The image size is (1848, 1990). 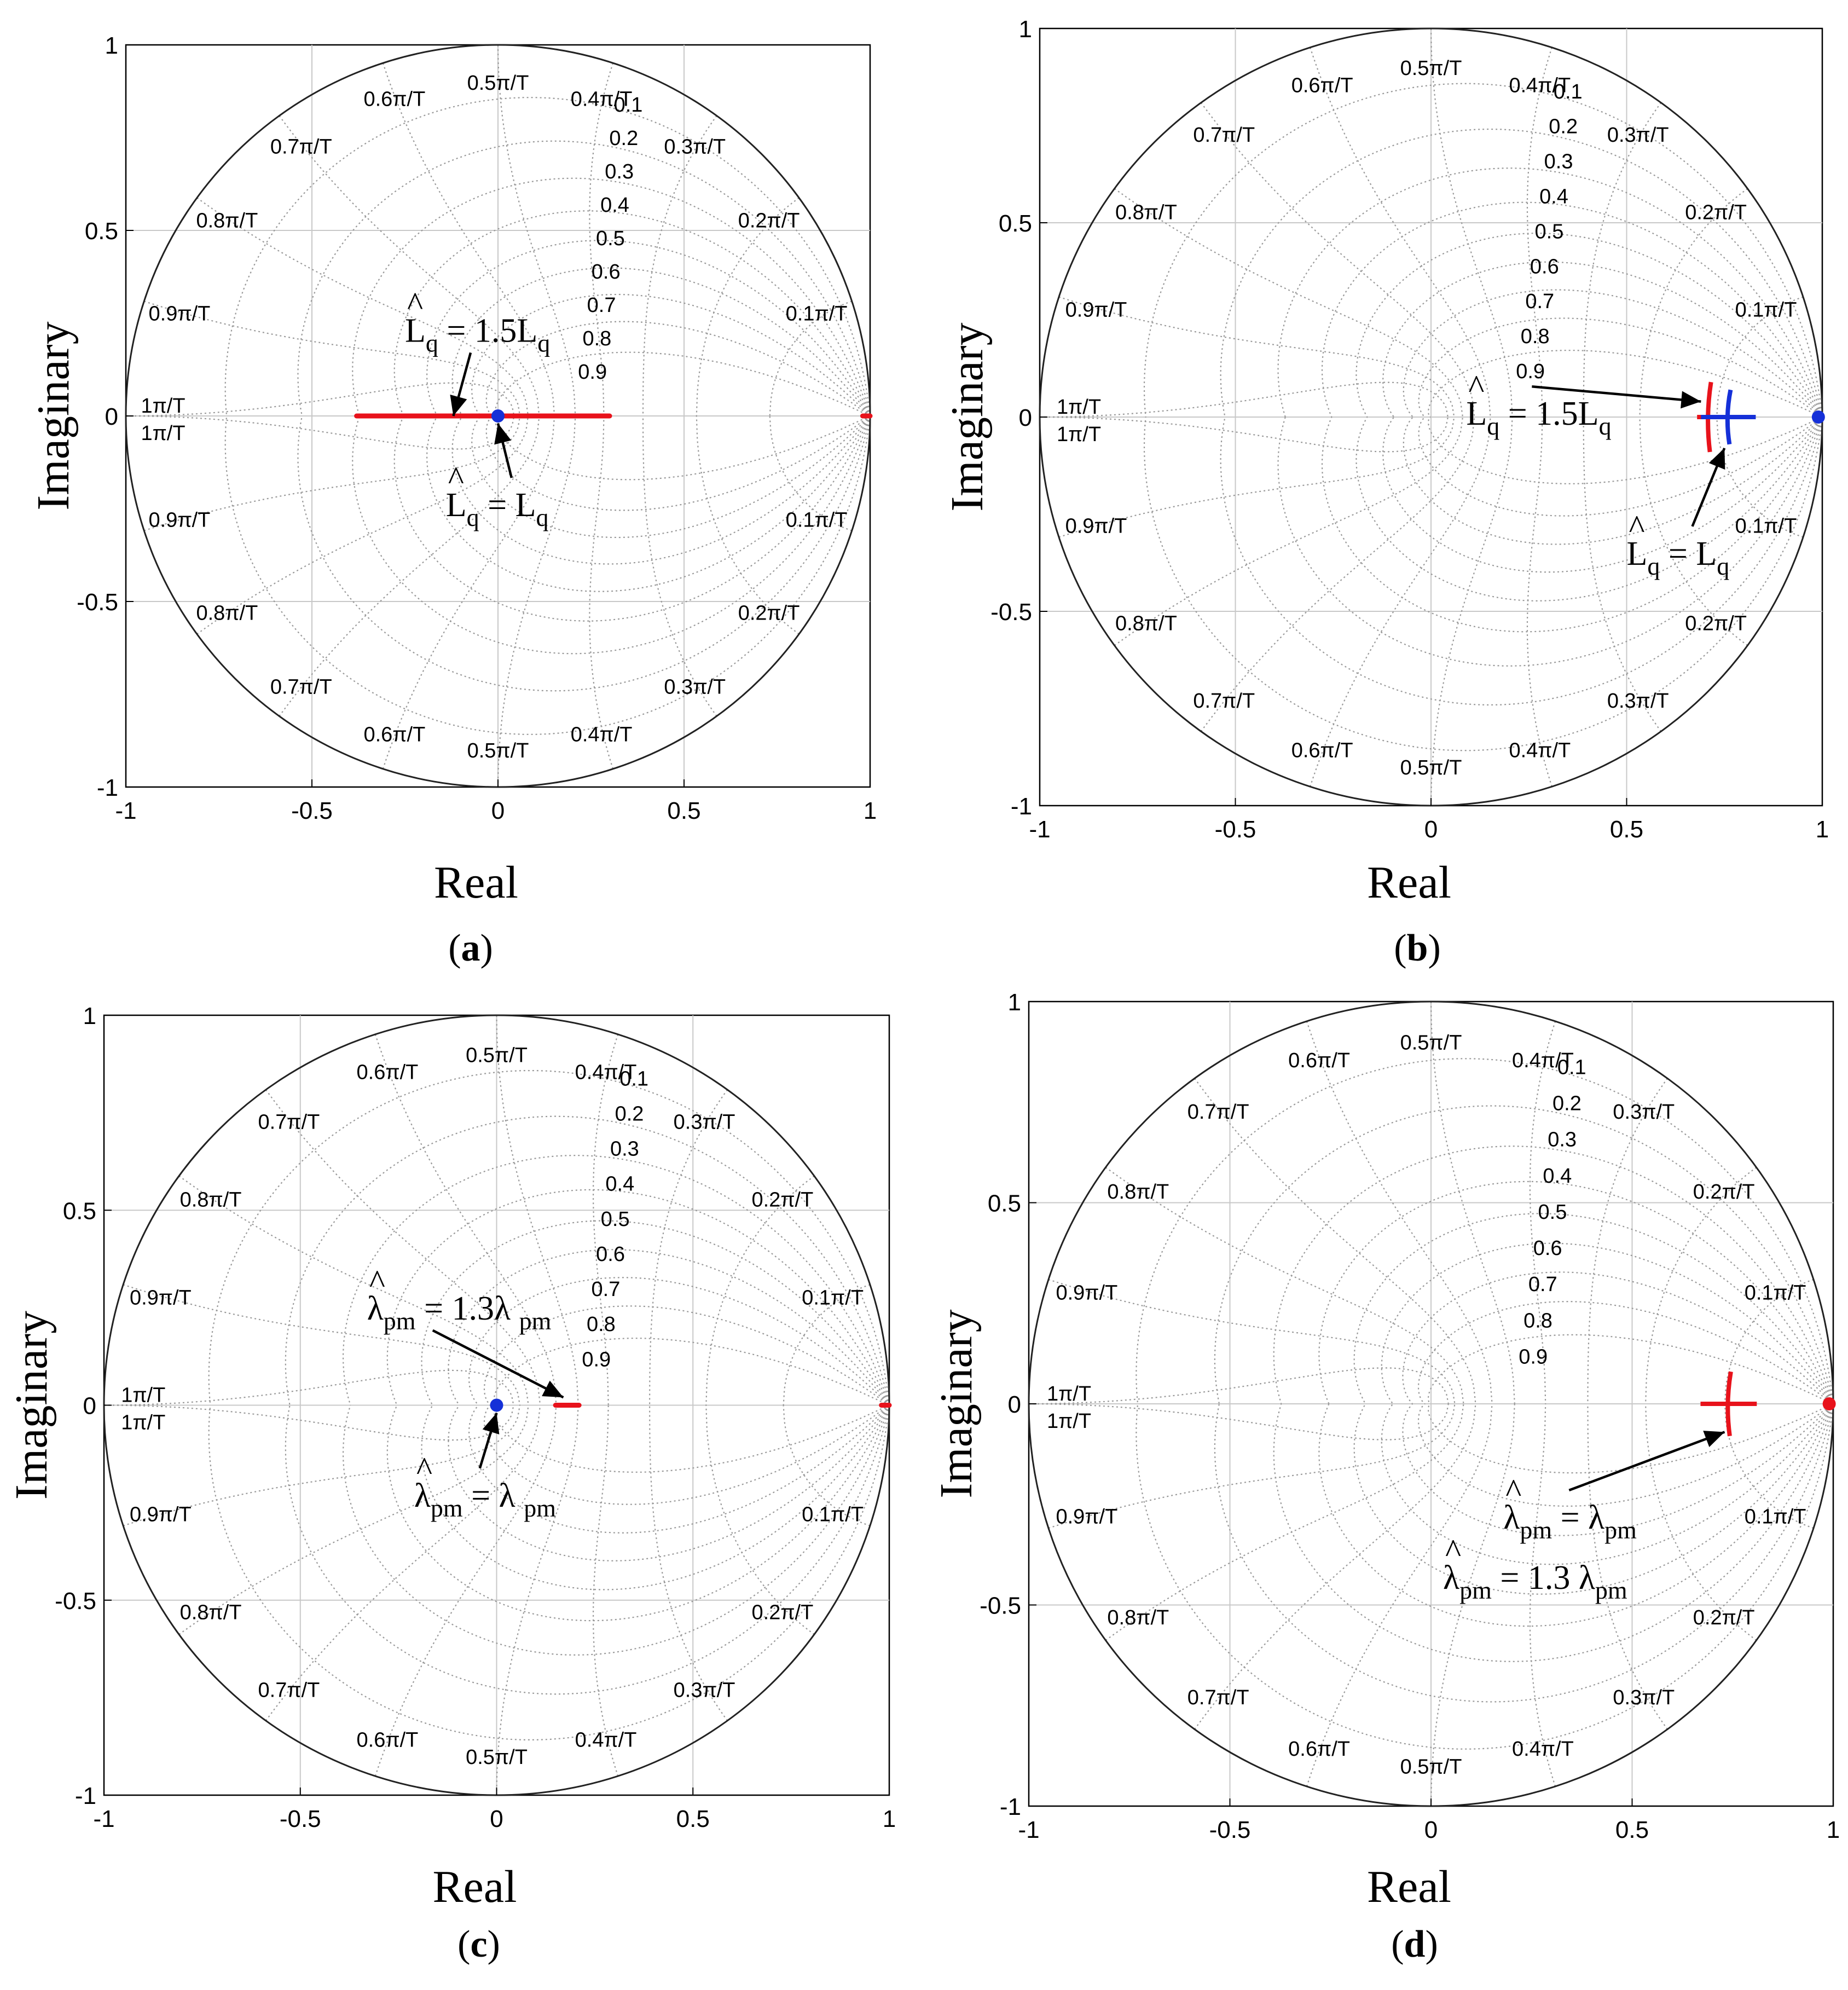 What do you see at coordinates (1547, 1249) in the screenshot?
I see `damping-label: 0.6` at bounding box center [1547, 1249].